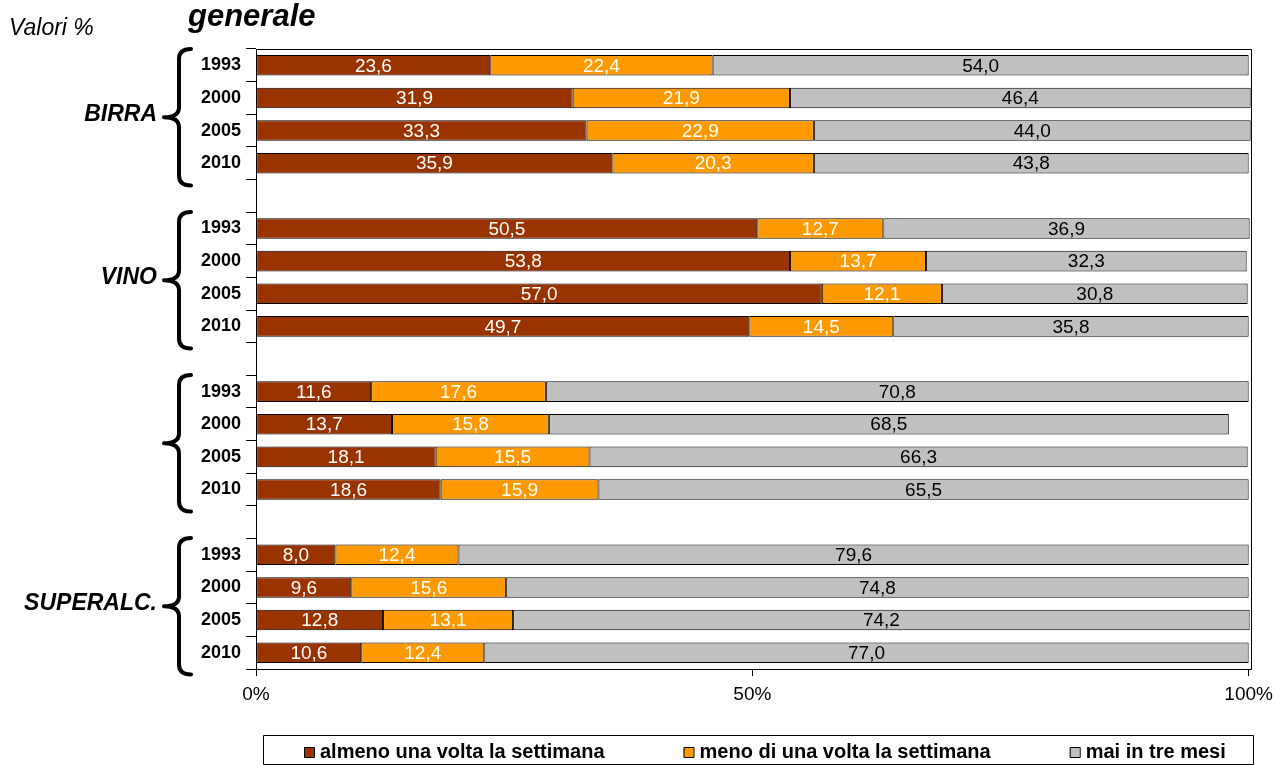 Image resolution: width=1280 pixels, height=765 pixels. What do you see at coordinates (1031, 163) in the screenshot?
I see `data-label: 43,8` at bounding box center [1031, 163].